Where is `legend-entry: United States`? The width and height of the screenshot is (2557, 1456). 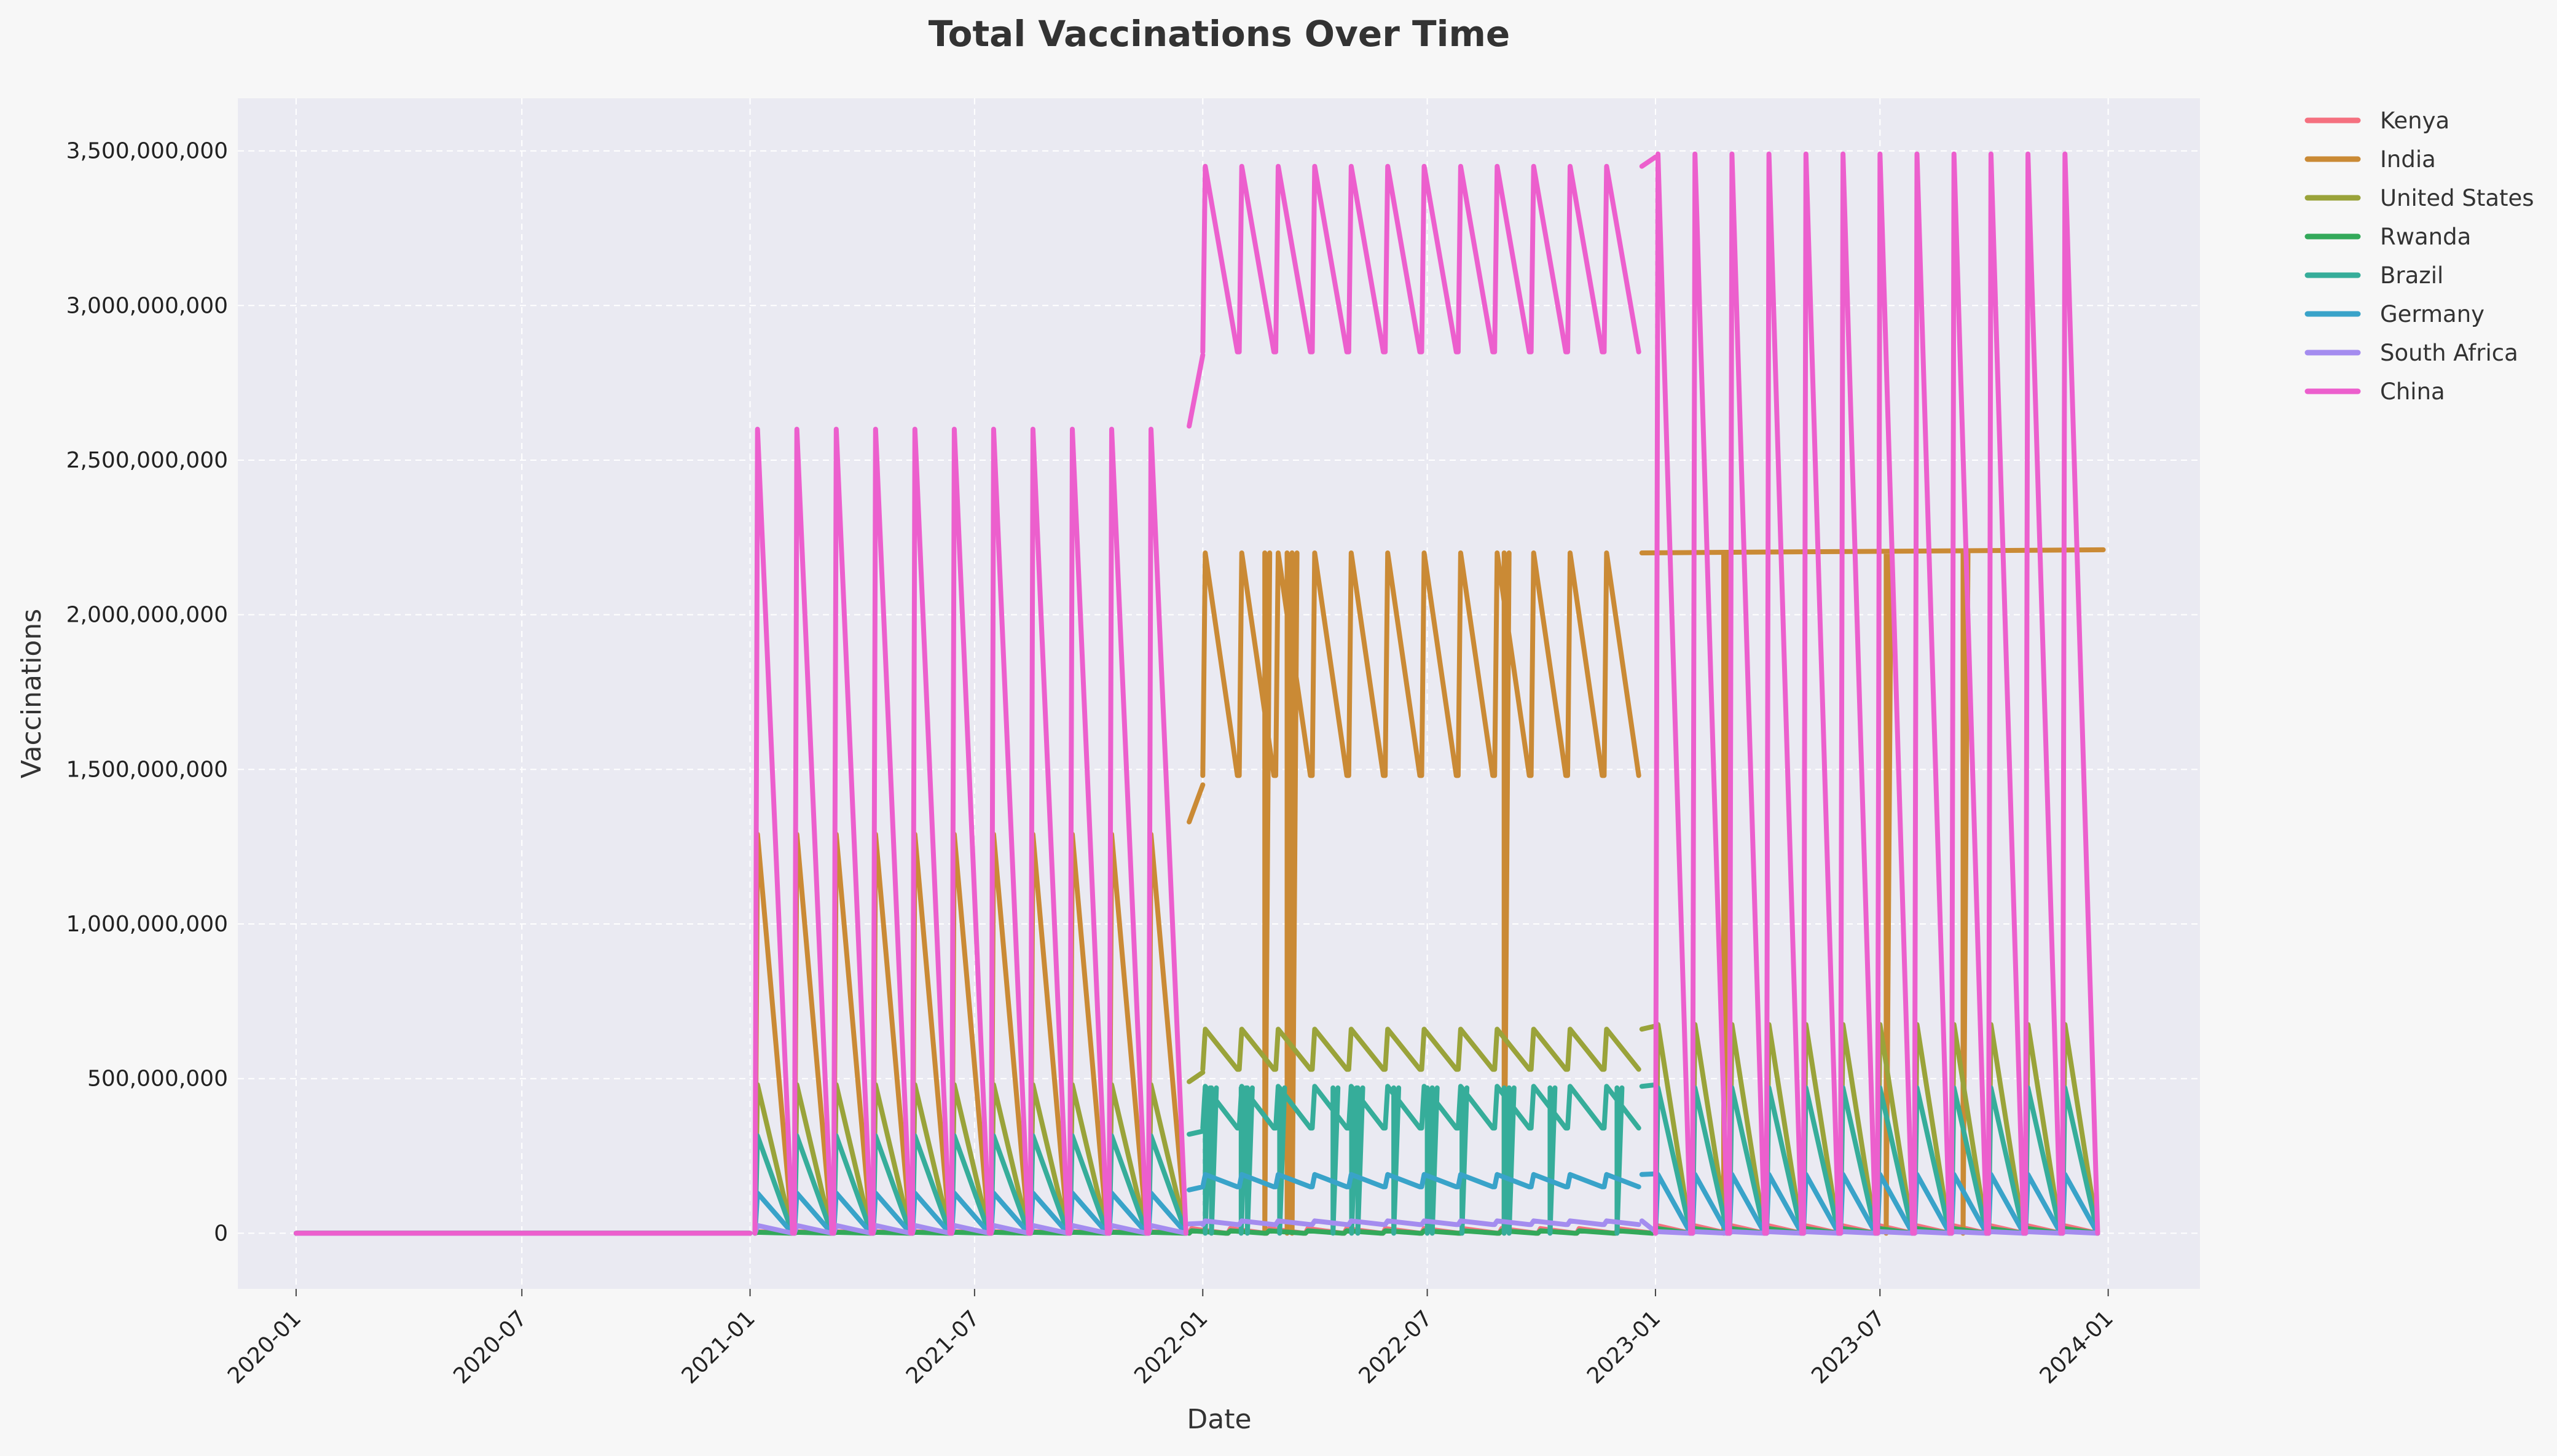 legend-entry: United States is located at coordinates (2457, 198).